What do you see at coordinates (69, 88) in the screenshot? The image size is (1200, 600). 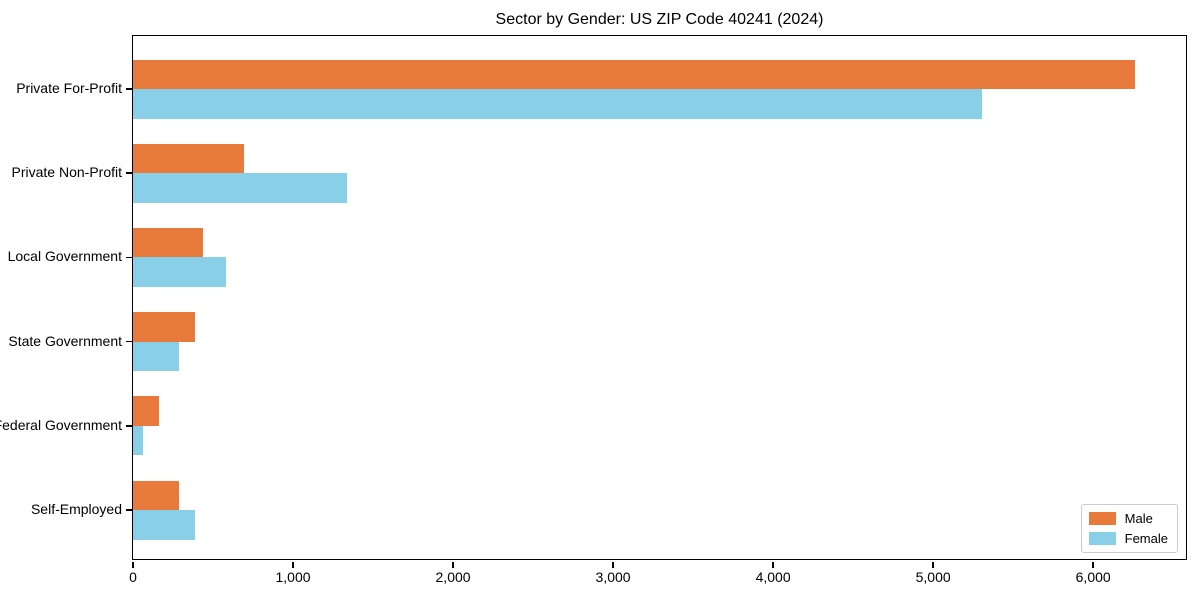 I see `category-label: Private For-Profit` at bounding box center [69, 88].